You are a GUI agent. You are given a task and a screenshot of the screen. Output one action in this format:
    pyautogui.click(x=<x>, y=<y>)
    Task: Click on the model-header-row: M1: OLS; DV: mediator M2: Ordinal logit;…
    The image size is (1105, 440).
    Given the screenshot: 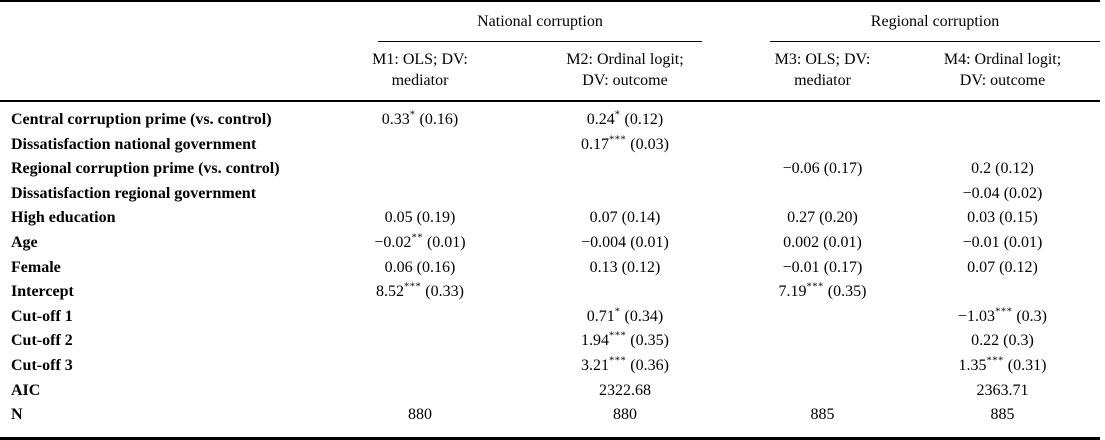 What is the action you would take?
    pyautogui.click(x=550, y=72)
    